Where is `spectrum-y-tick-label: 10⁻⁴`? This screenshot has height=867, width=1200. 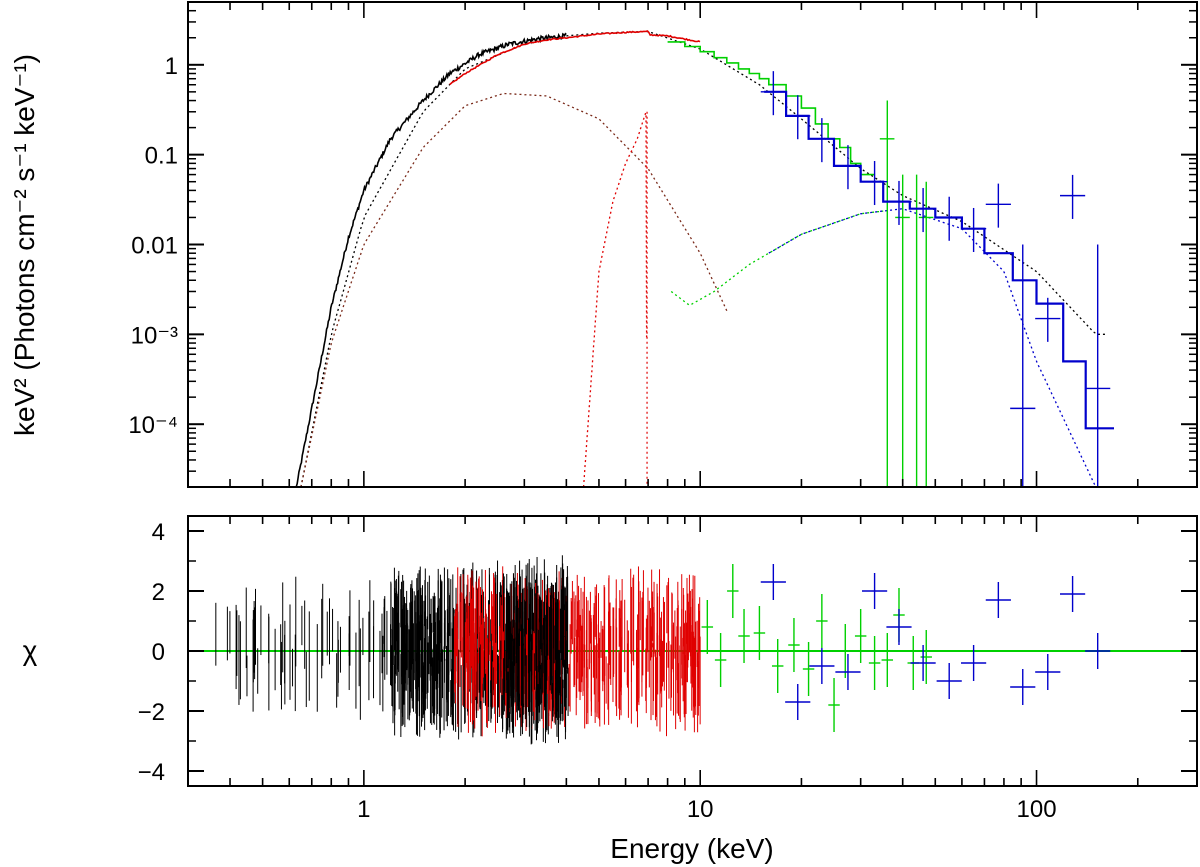
spectrum-y-tick-label: 10⁻⁴ is located at coordinates (153, 425).